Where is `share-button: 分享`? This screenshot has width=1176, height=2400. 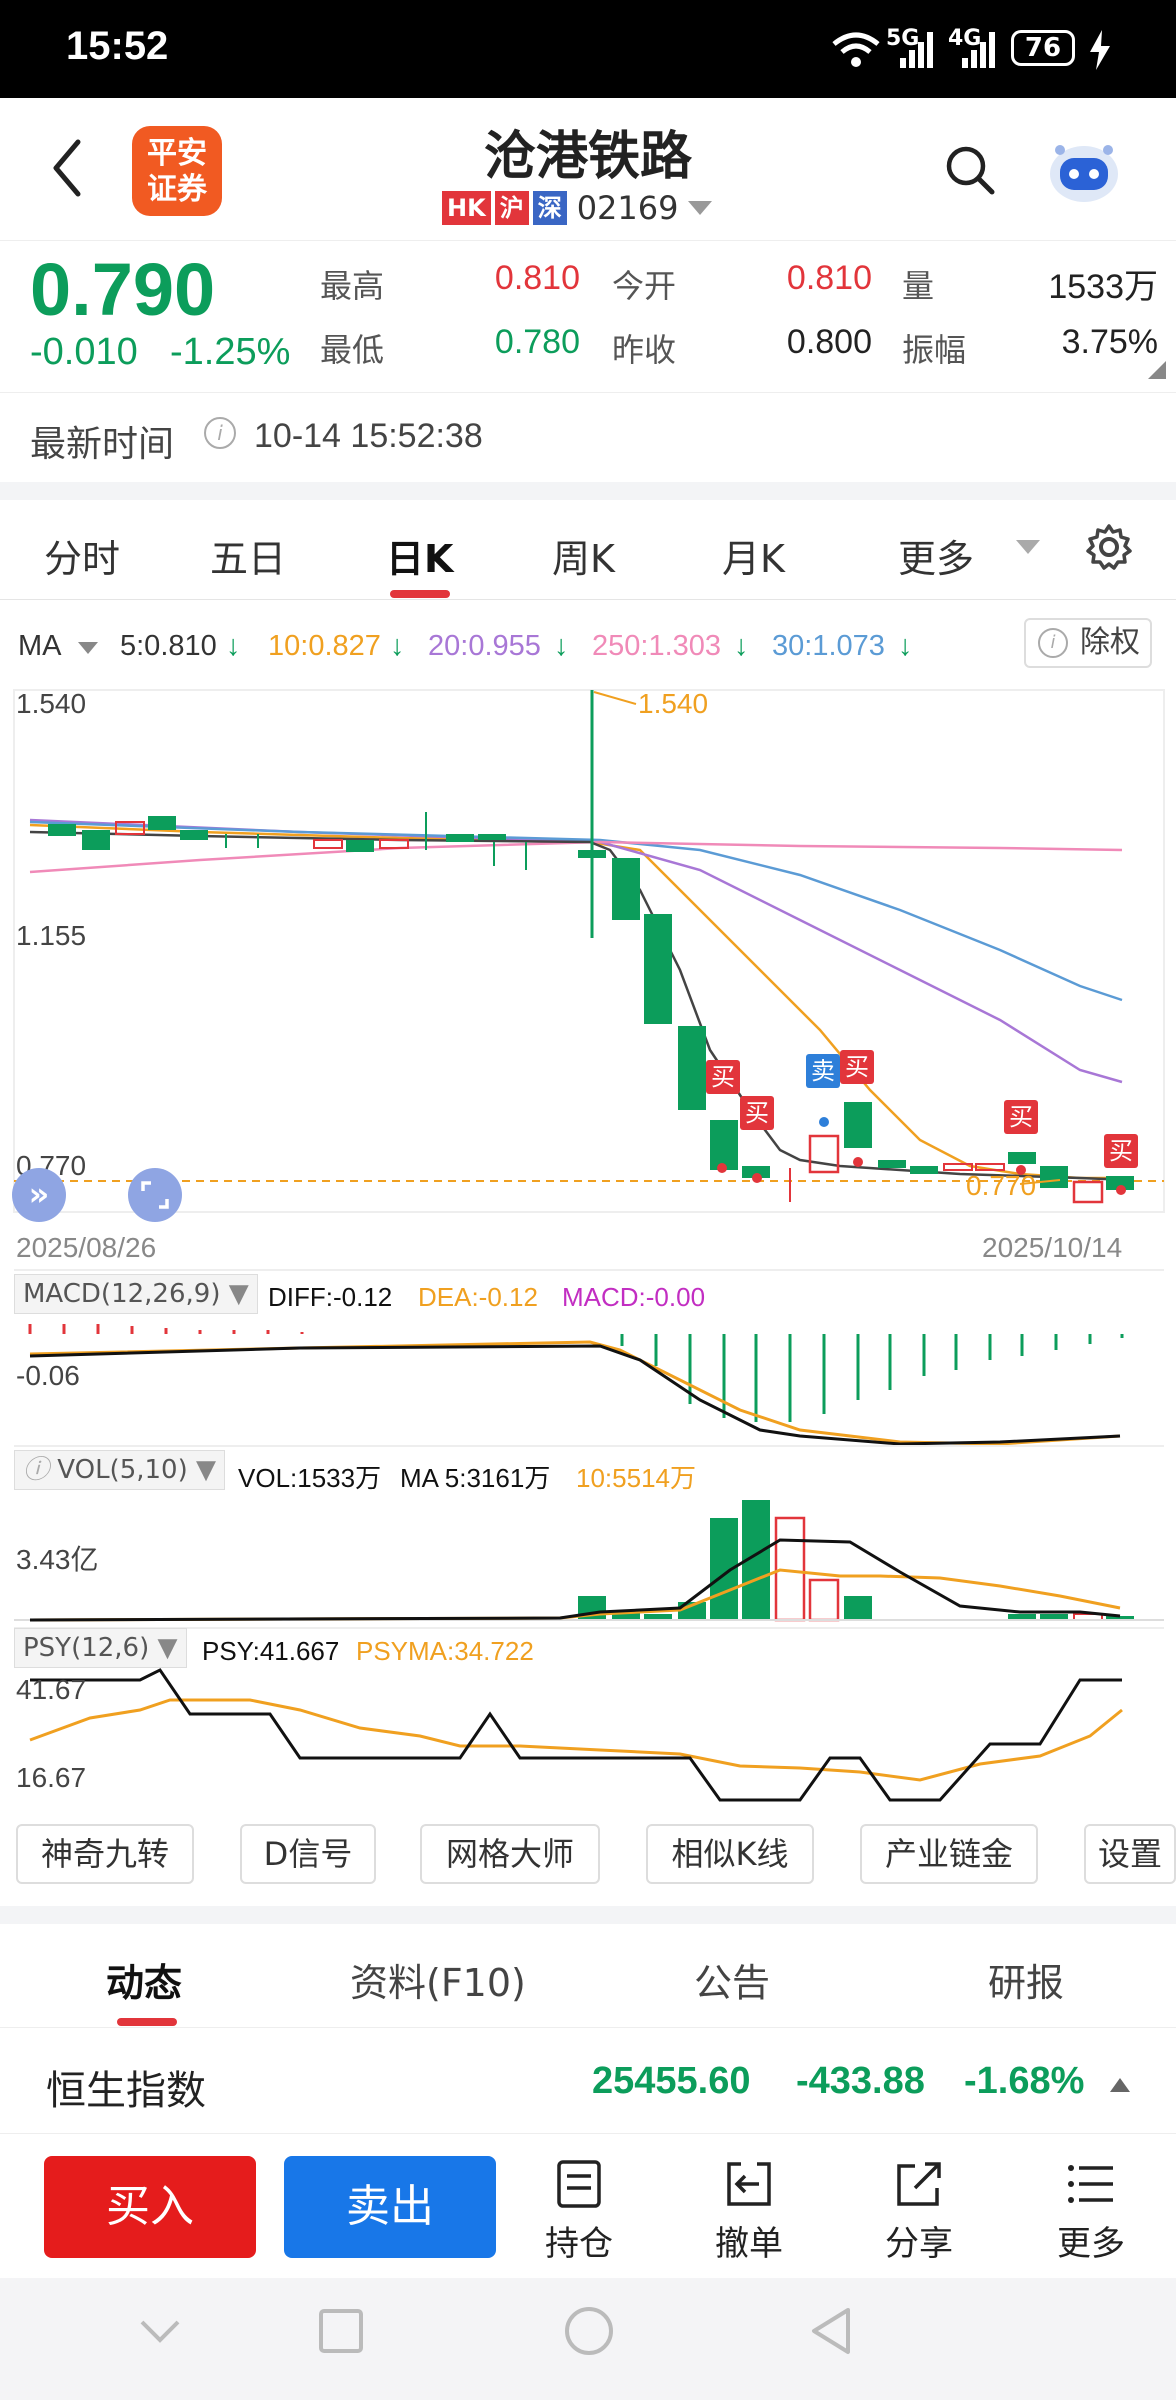 share-button: 分享 is located at coordinates (919, 2213).